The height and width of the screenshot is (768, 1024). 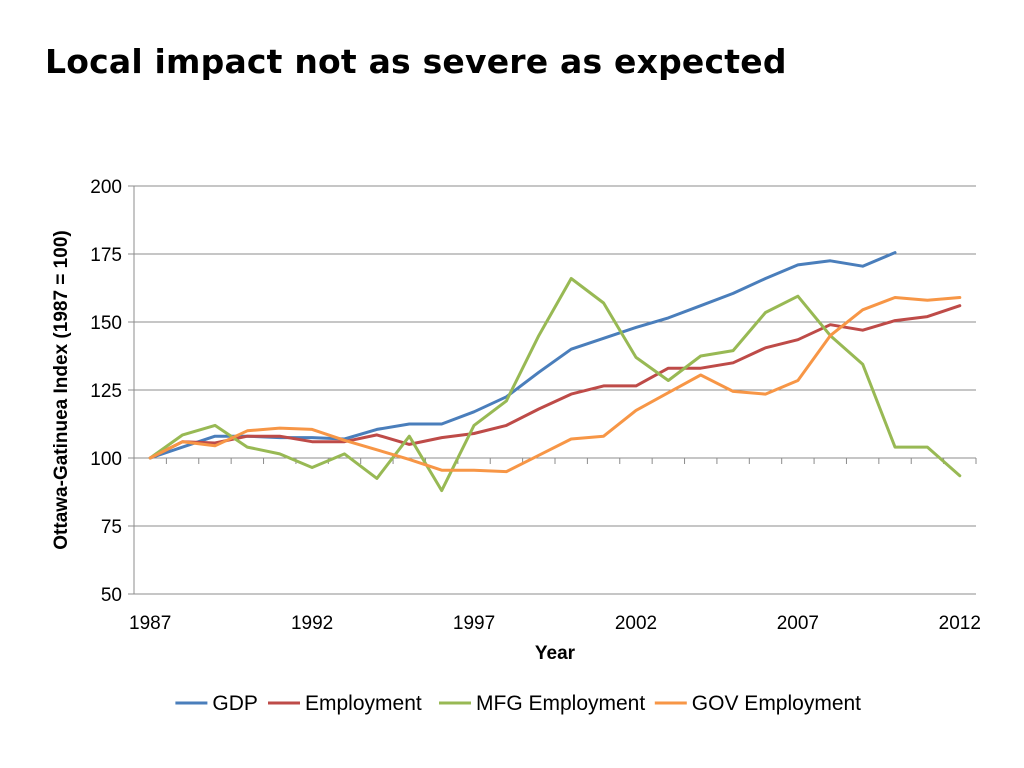 What do you see at coordinates (312, 623) in the screenshot?
I see `x-tick-label: 1992` at bounding box center [312, 623].